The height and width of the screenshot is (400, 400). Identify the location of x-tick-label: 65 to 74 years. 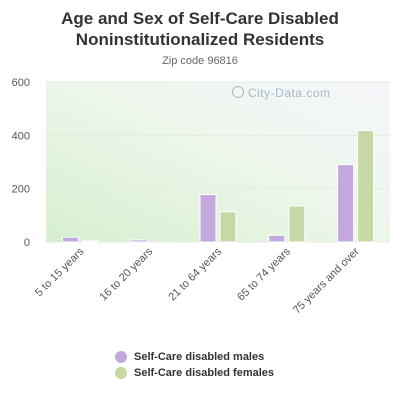
(264, 274).